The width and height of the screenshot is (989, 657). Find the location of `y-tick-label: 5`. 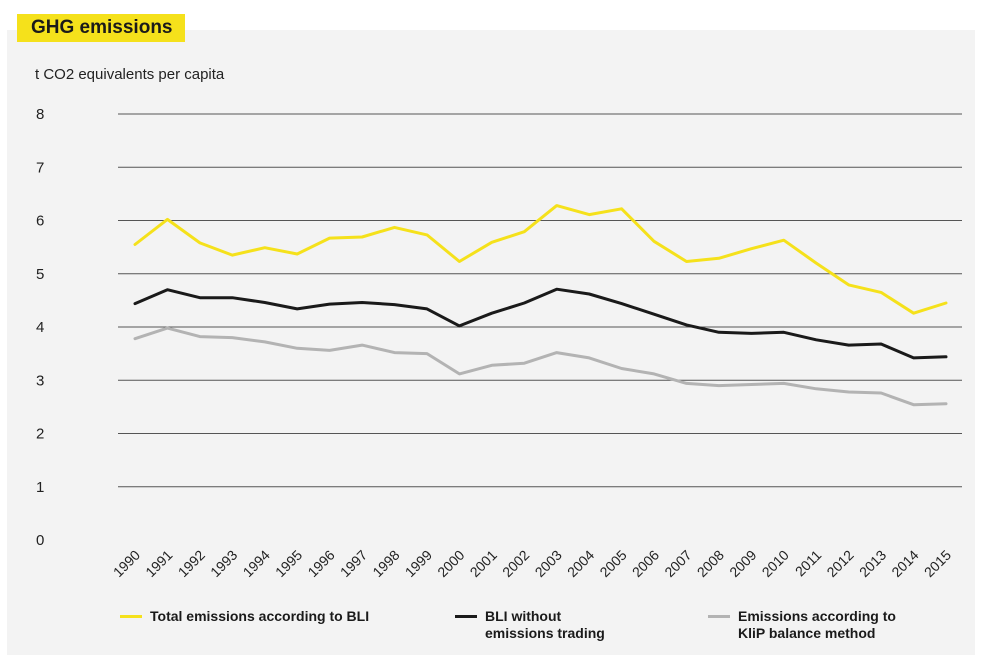

y-tick-label: 5 is located at coordinates (40, 274).